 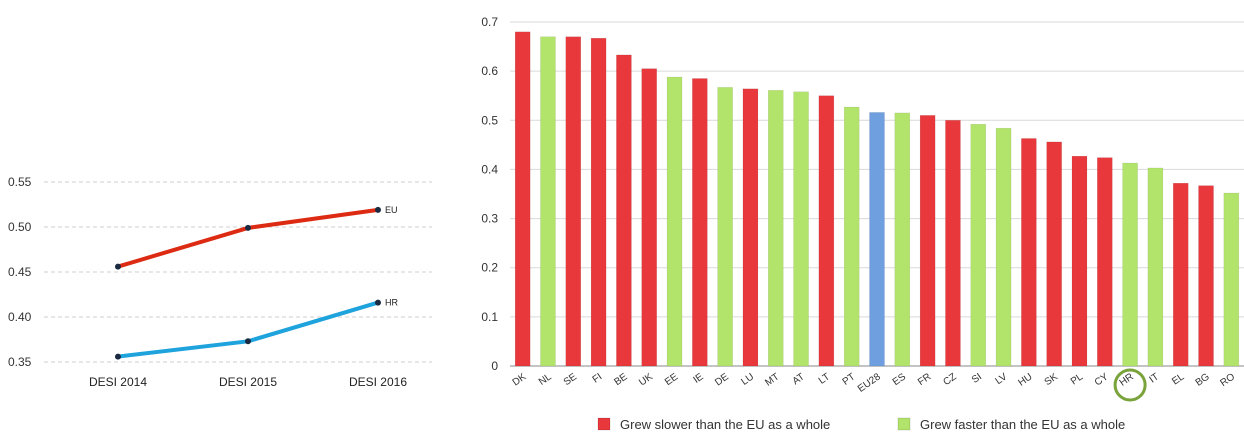 I want to click on x-tick-label: CY, so click(x=1102, y=379).